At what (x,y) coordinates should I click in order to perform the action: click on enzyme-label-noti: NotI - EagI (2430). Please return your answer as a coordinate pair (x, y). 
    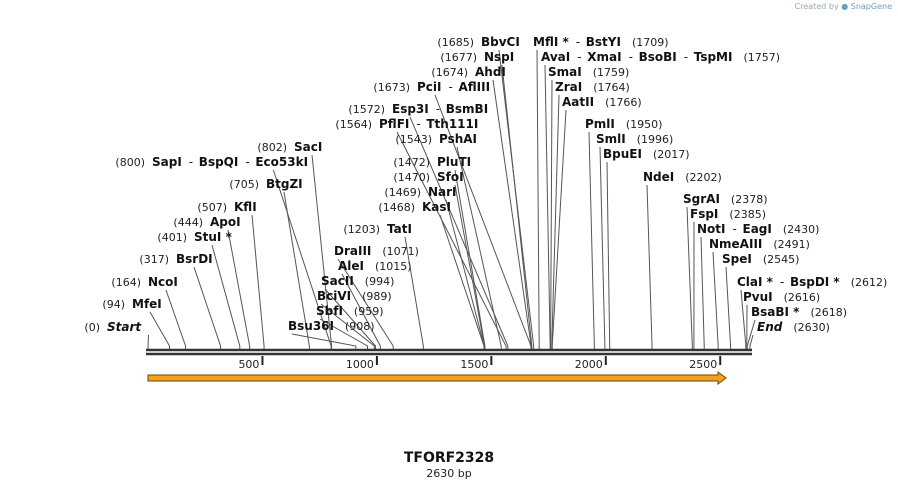
    Looking at the image, I should click on (758, 229).